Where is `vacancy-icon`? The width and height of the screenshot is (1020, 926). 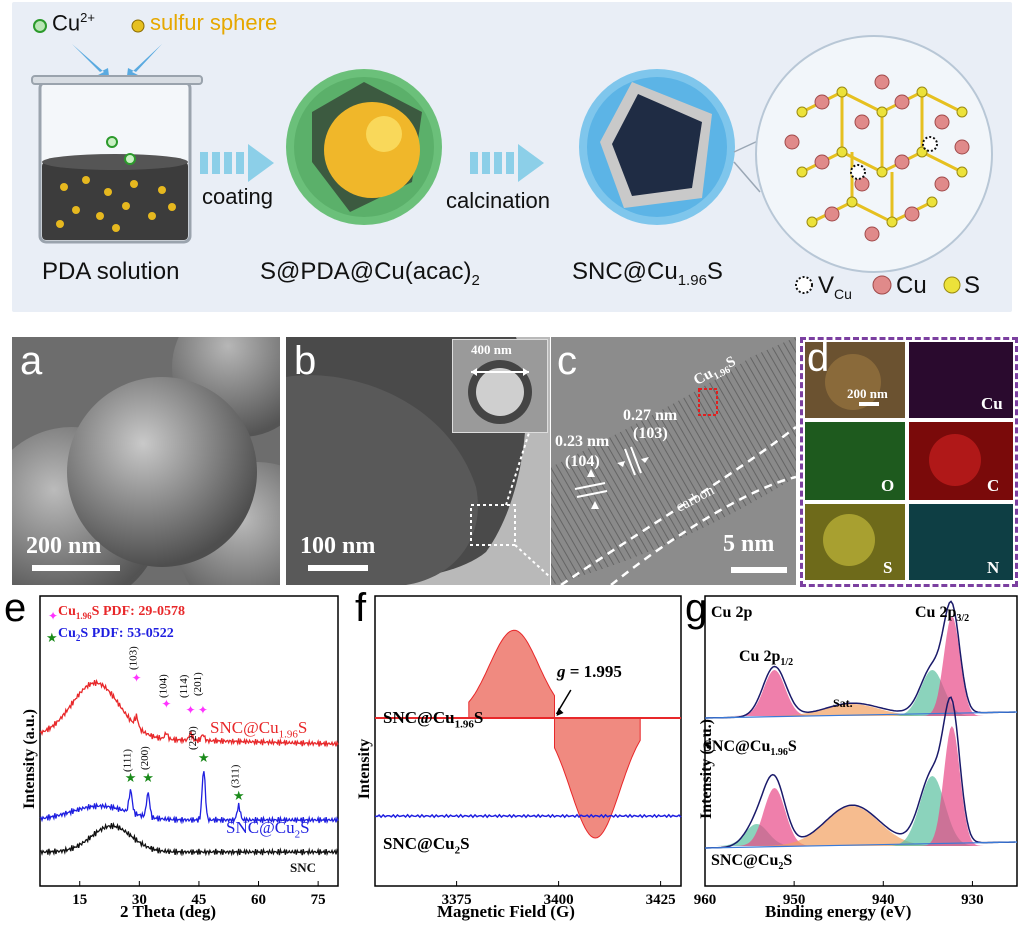 vacancy-icon is located at coordinates (804, 285).